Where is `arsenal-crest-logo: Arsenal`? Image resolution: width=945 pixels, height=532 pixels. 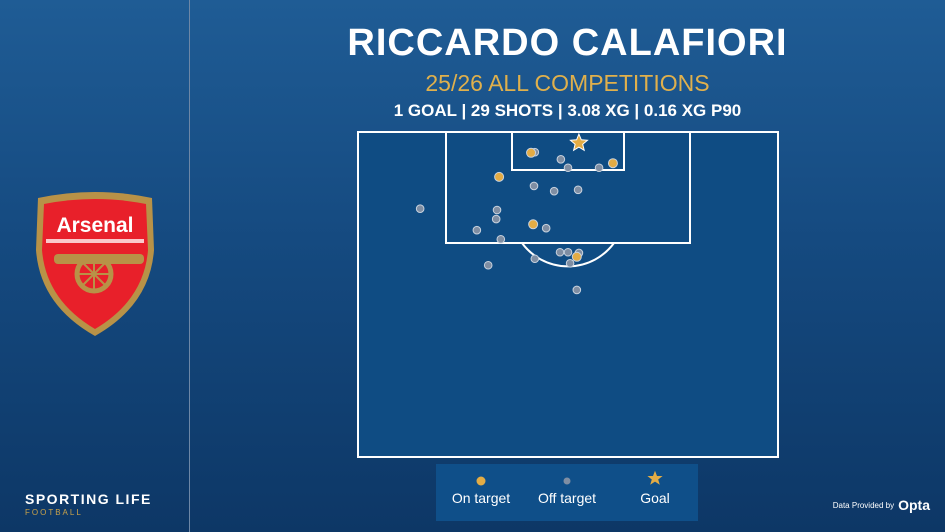 arsenal-crest-logo: Arsenal is located at coordinates (95, 264).